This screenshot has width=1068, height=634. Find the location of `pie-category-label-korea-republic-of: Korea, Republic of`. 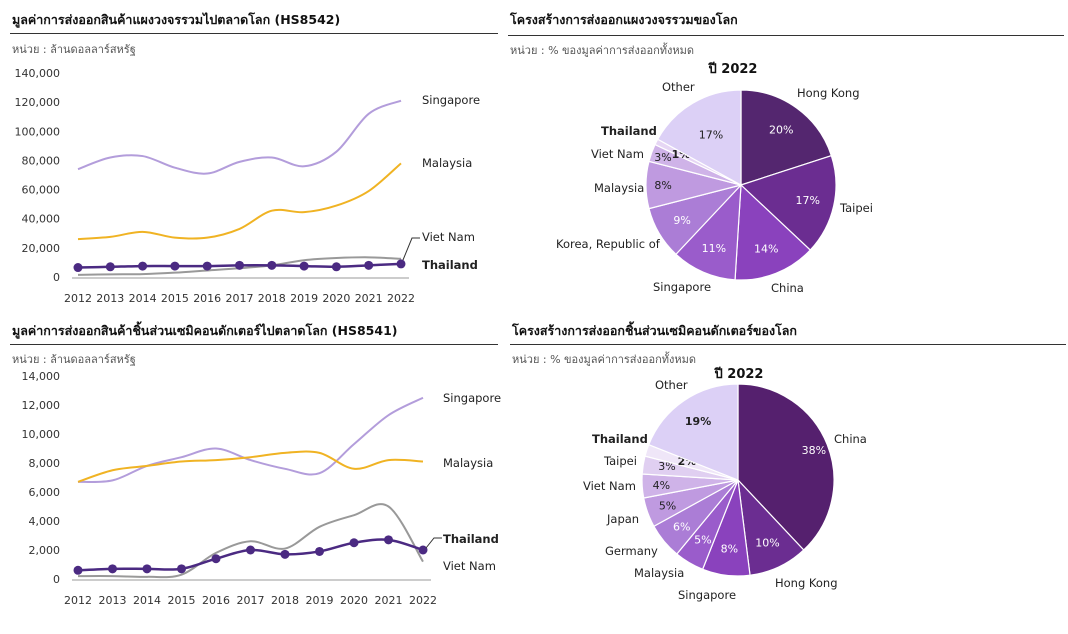

pie-category-label-korea-republic-of: Korea, Republic of is located at coordinates (608, 244).